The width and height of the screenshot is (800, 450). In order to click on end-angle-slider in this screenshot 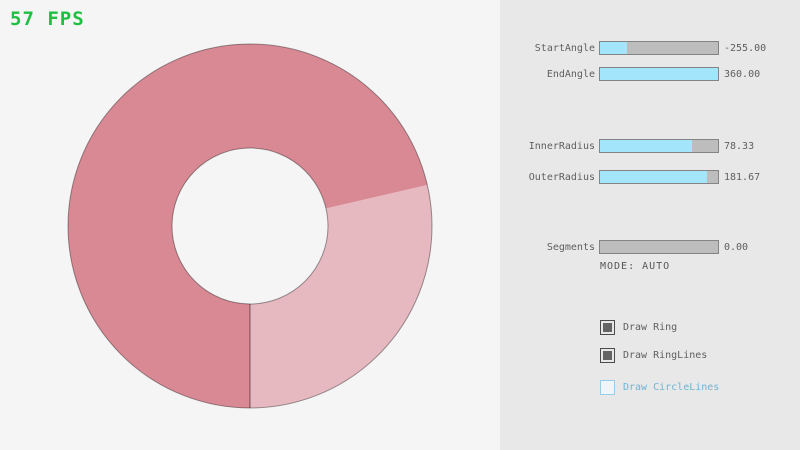, I will do `click(659, 74)`.